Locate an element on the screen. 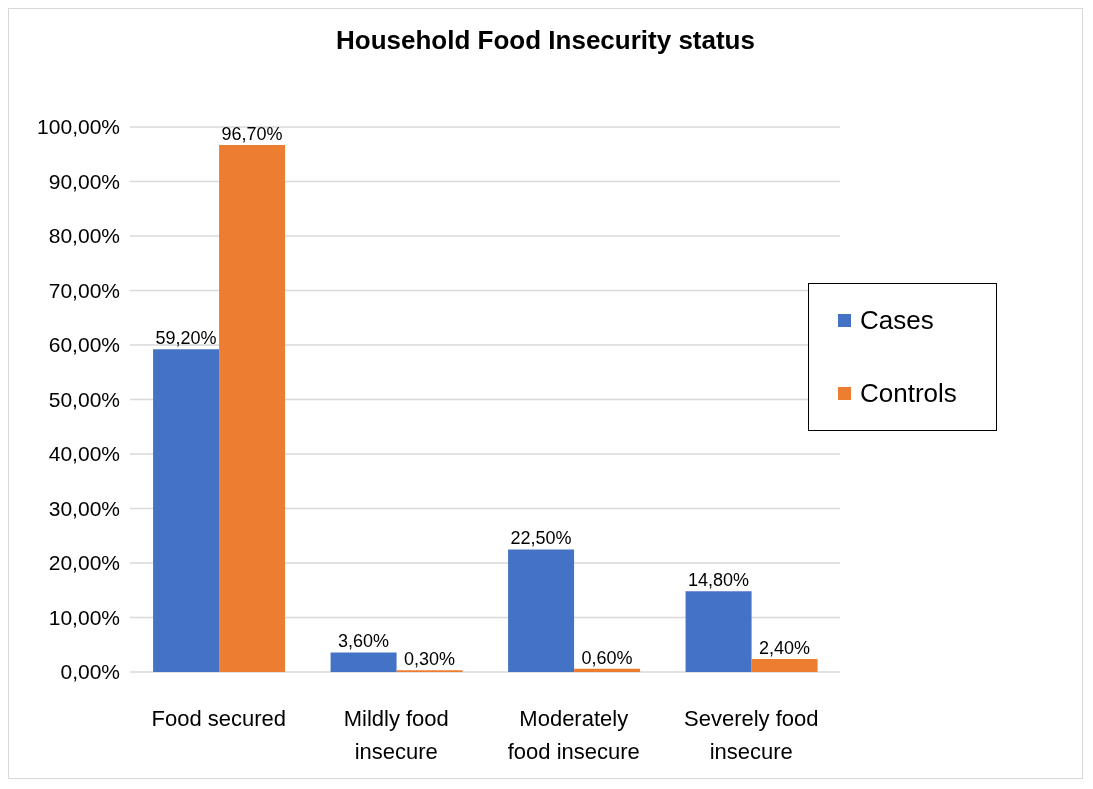  data-label: 0,60% is located at coordinates (607, 657).